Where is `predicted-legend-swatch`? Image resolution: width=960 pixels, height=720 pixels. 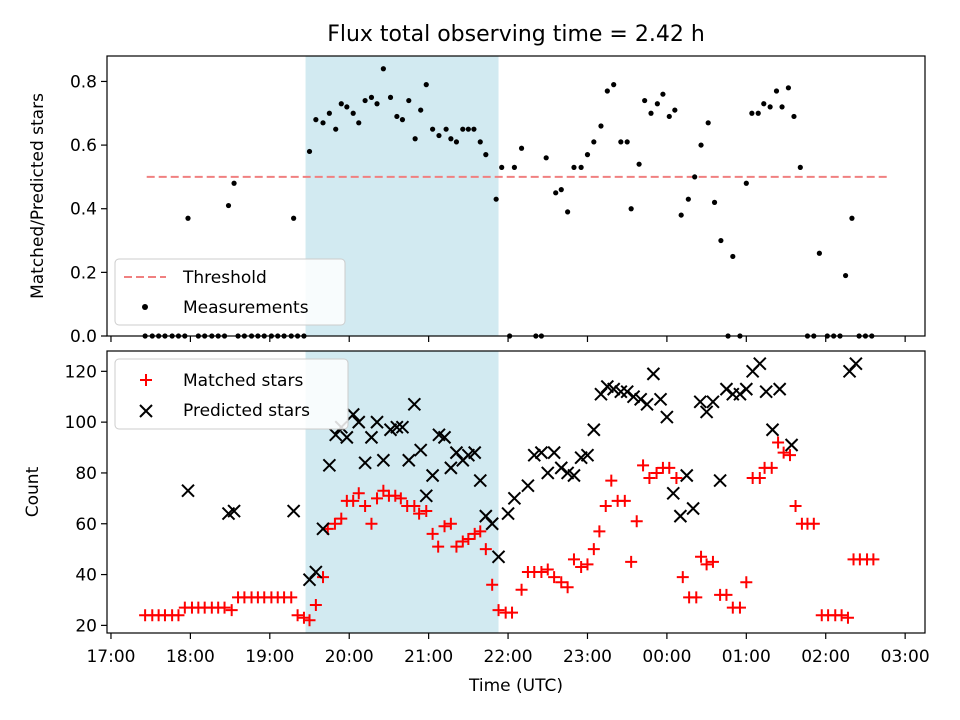
predicted-legend-swatch is located at coordinates (146, 411).